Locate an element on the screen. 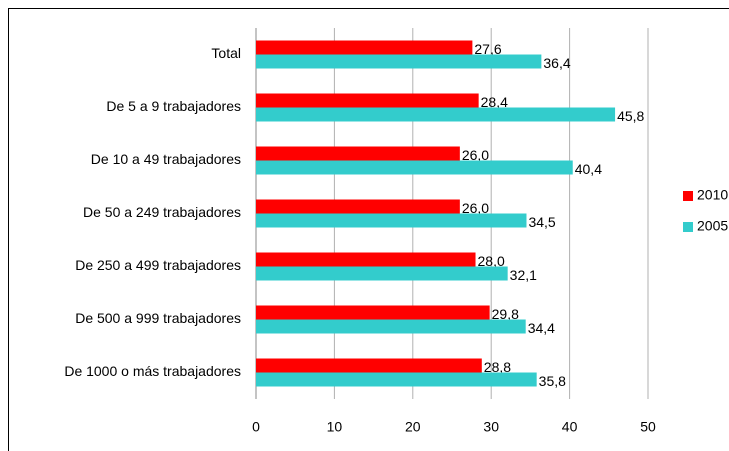  value-label: 28,4 is located at coordinates (494, 102).